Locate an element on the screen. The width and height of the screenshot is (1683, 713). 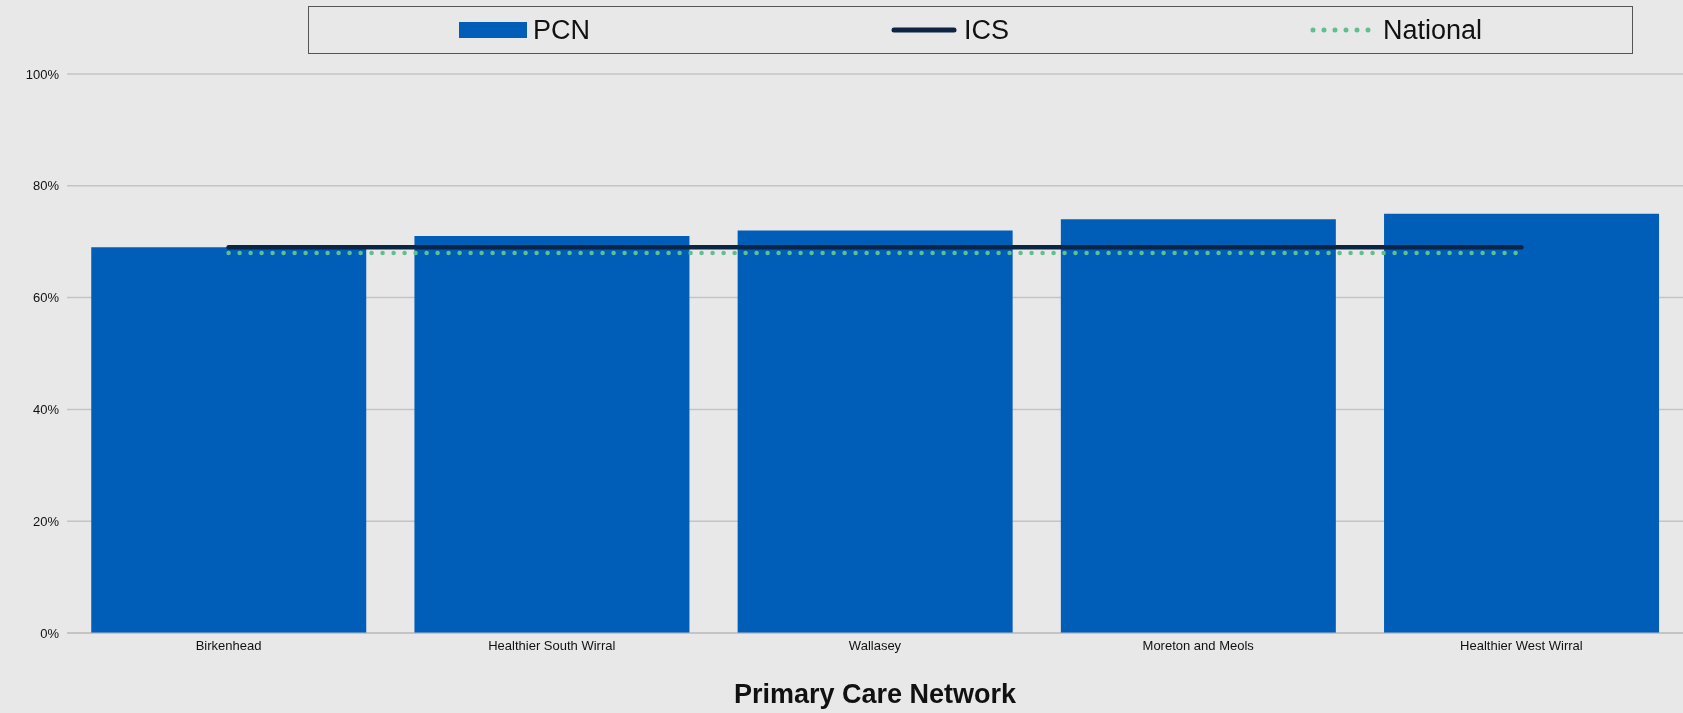
x-tick-label: Moreton and Meols is located at coordinates (1198, 646).